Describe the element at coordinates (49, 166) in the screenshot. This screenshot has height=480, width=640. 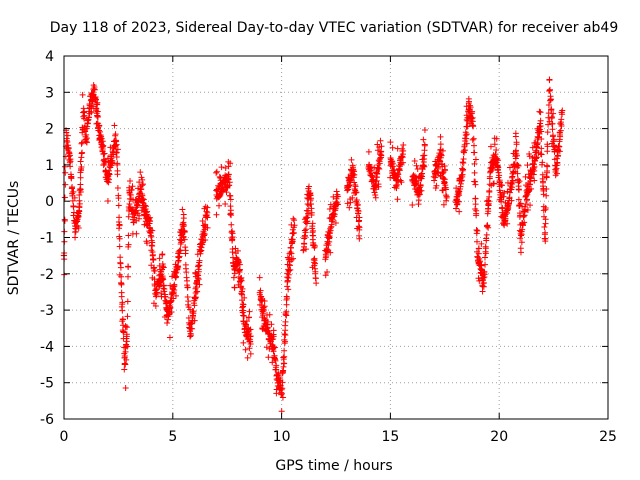
I see `y-tick-label: 1` at that location.